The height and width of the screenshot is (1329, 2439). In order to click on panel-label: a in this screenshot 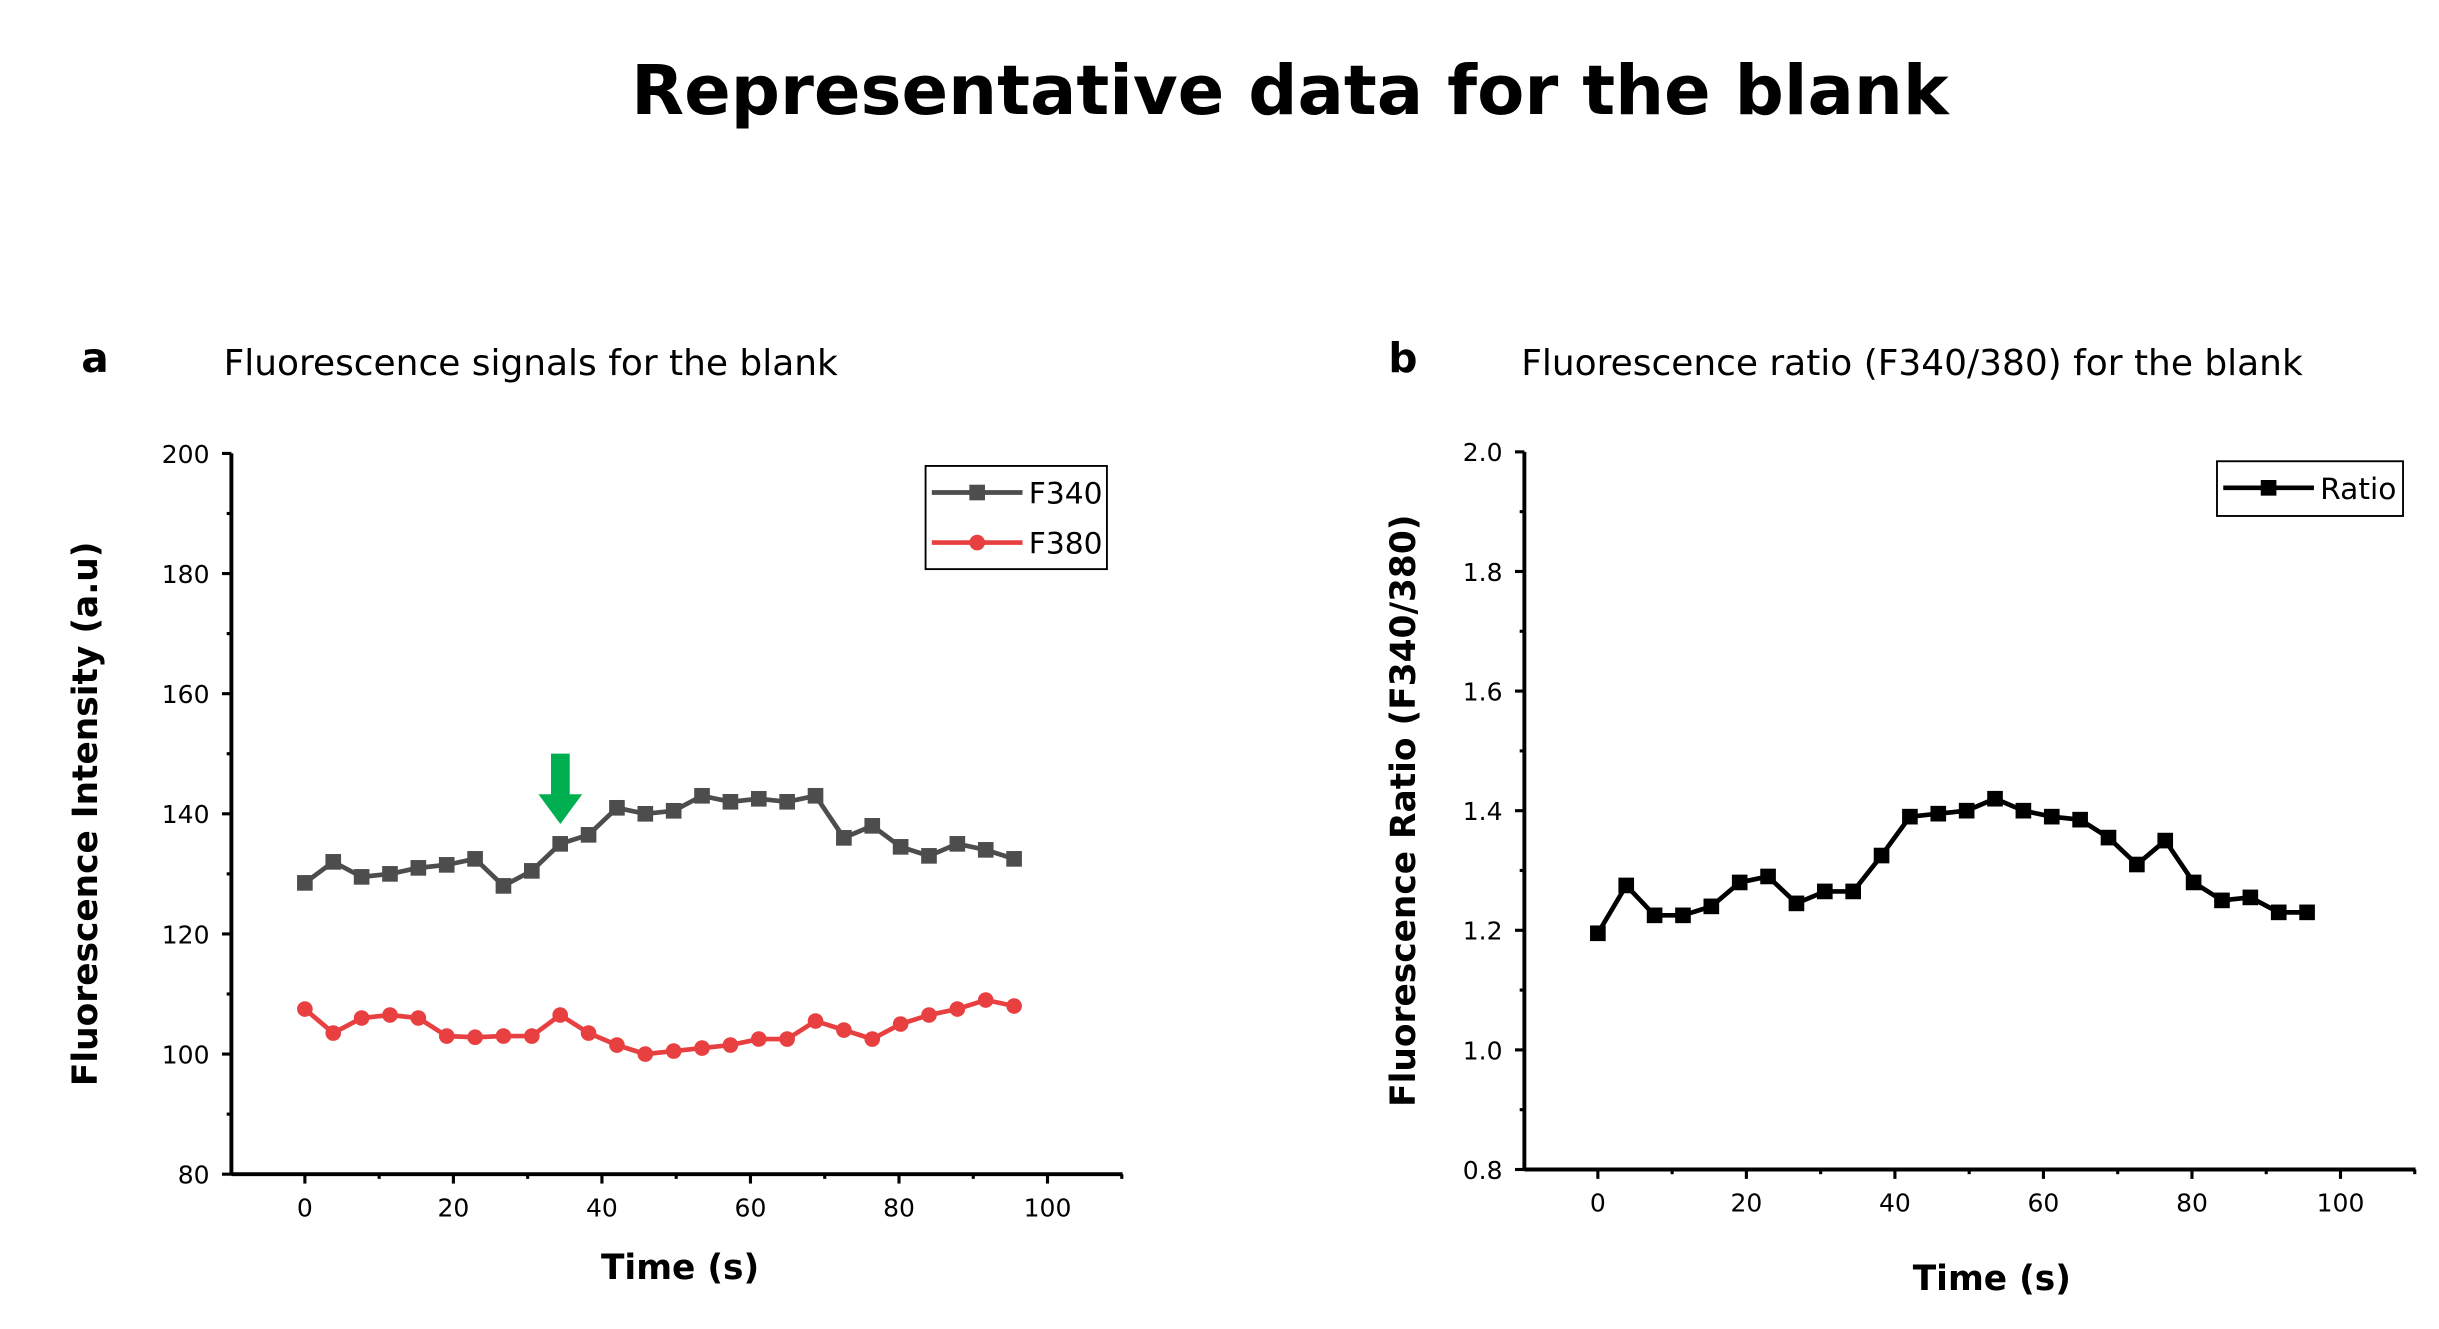, I will do `click(94, 358)`.